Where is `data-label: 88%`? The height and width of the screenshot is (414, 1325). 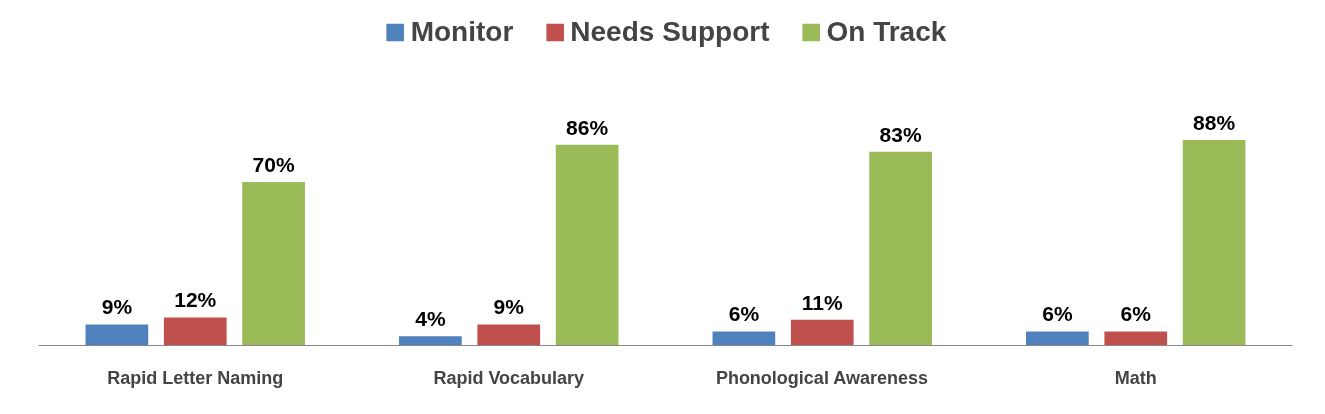 data-label: 88% is located at coordinates (1214, 122).